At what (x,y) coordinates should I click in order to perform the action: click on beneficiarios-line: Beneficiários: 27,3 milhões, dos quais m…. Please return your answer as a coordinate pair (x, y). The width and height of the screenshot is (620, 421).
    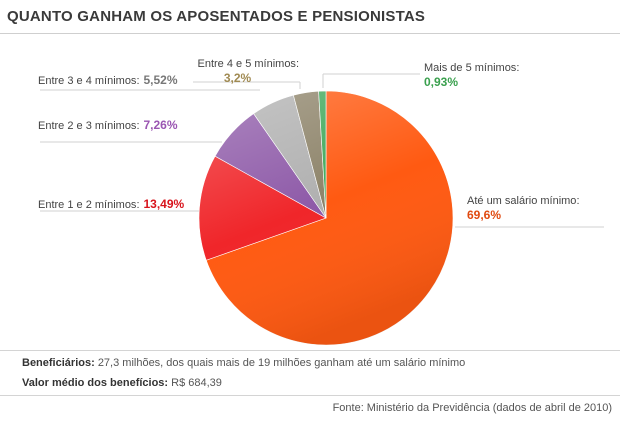
    Looking at the image, I should click on (243, 363).